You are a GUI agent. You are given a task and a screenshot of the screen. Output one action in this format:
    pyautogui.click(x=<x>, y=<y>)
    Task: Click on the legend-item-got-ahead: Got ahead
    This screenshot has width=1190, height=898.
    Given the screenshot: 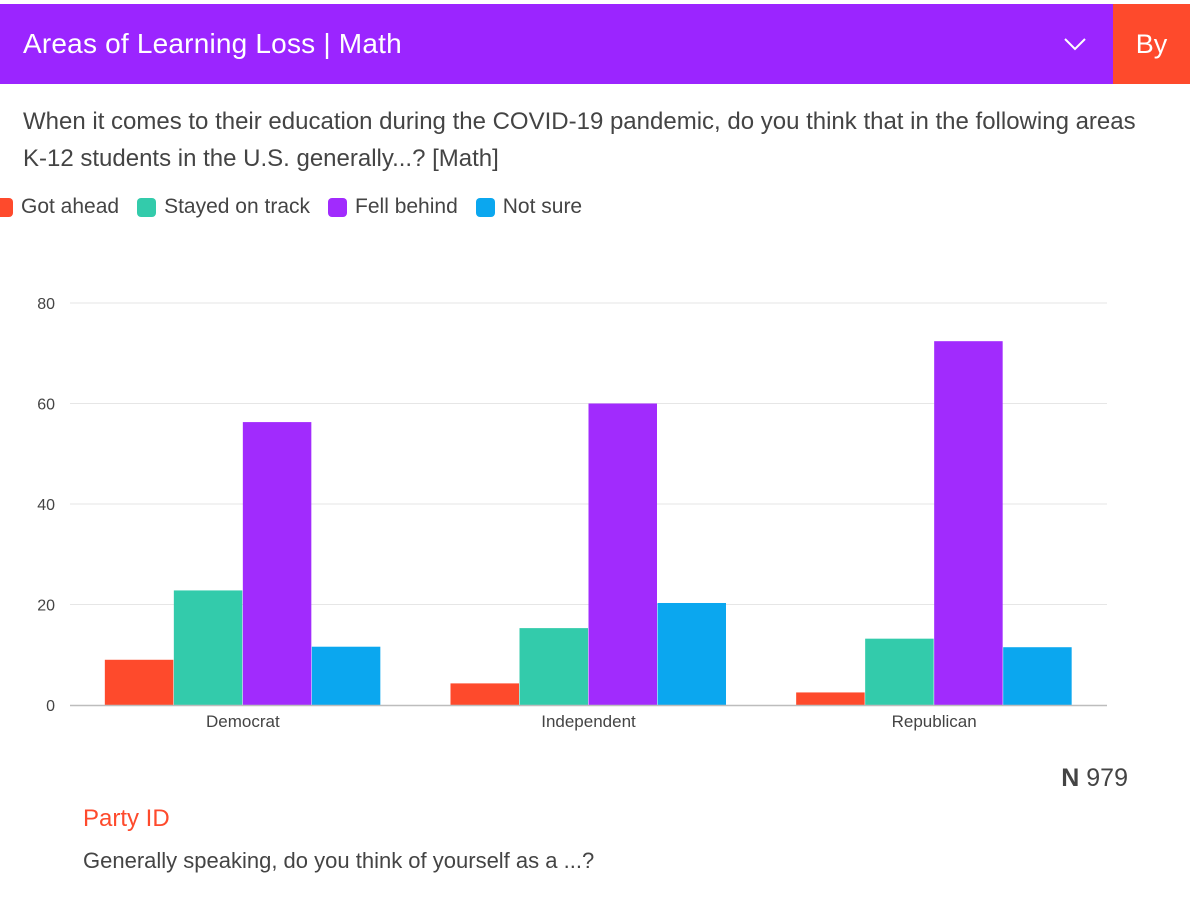 What is the action you would take?
    pyautogui.click(x=59, y=207)
    